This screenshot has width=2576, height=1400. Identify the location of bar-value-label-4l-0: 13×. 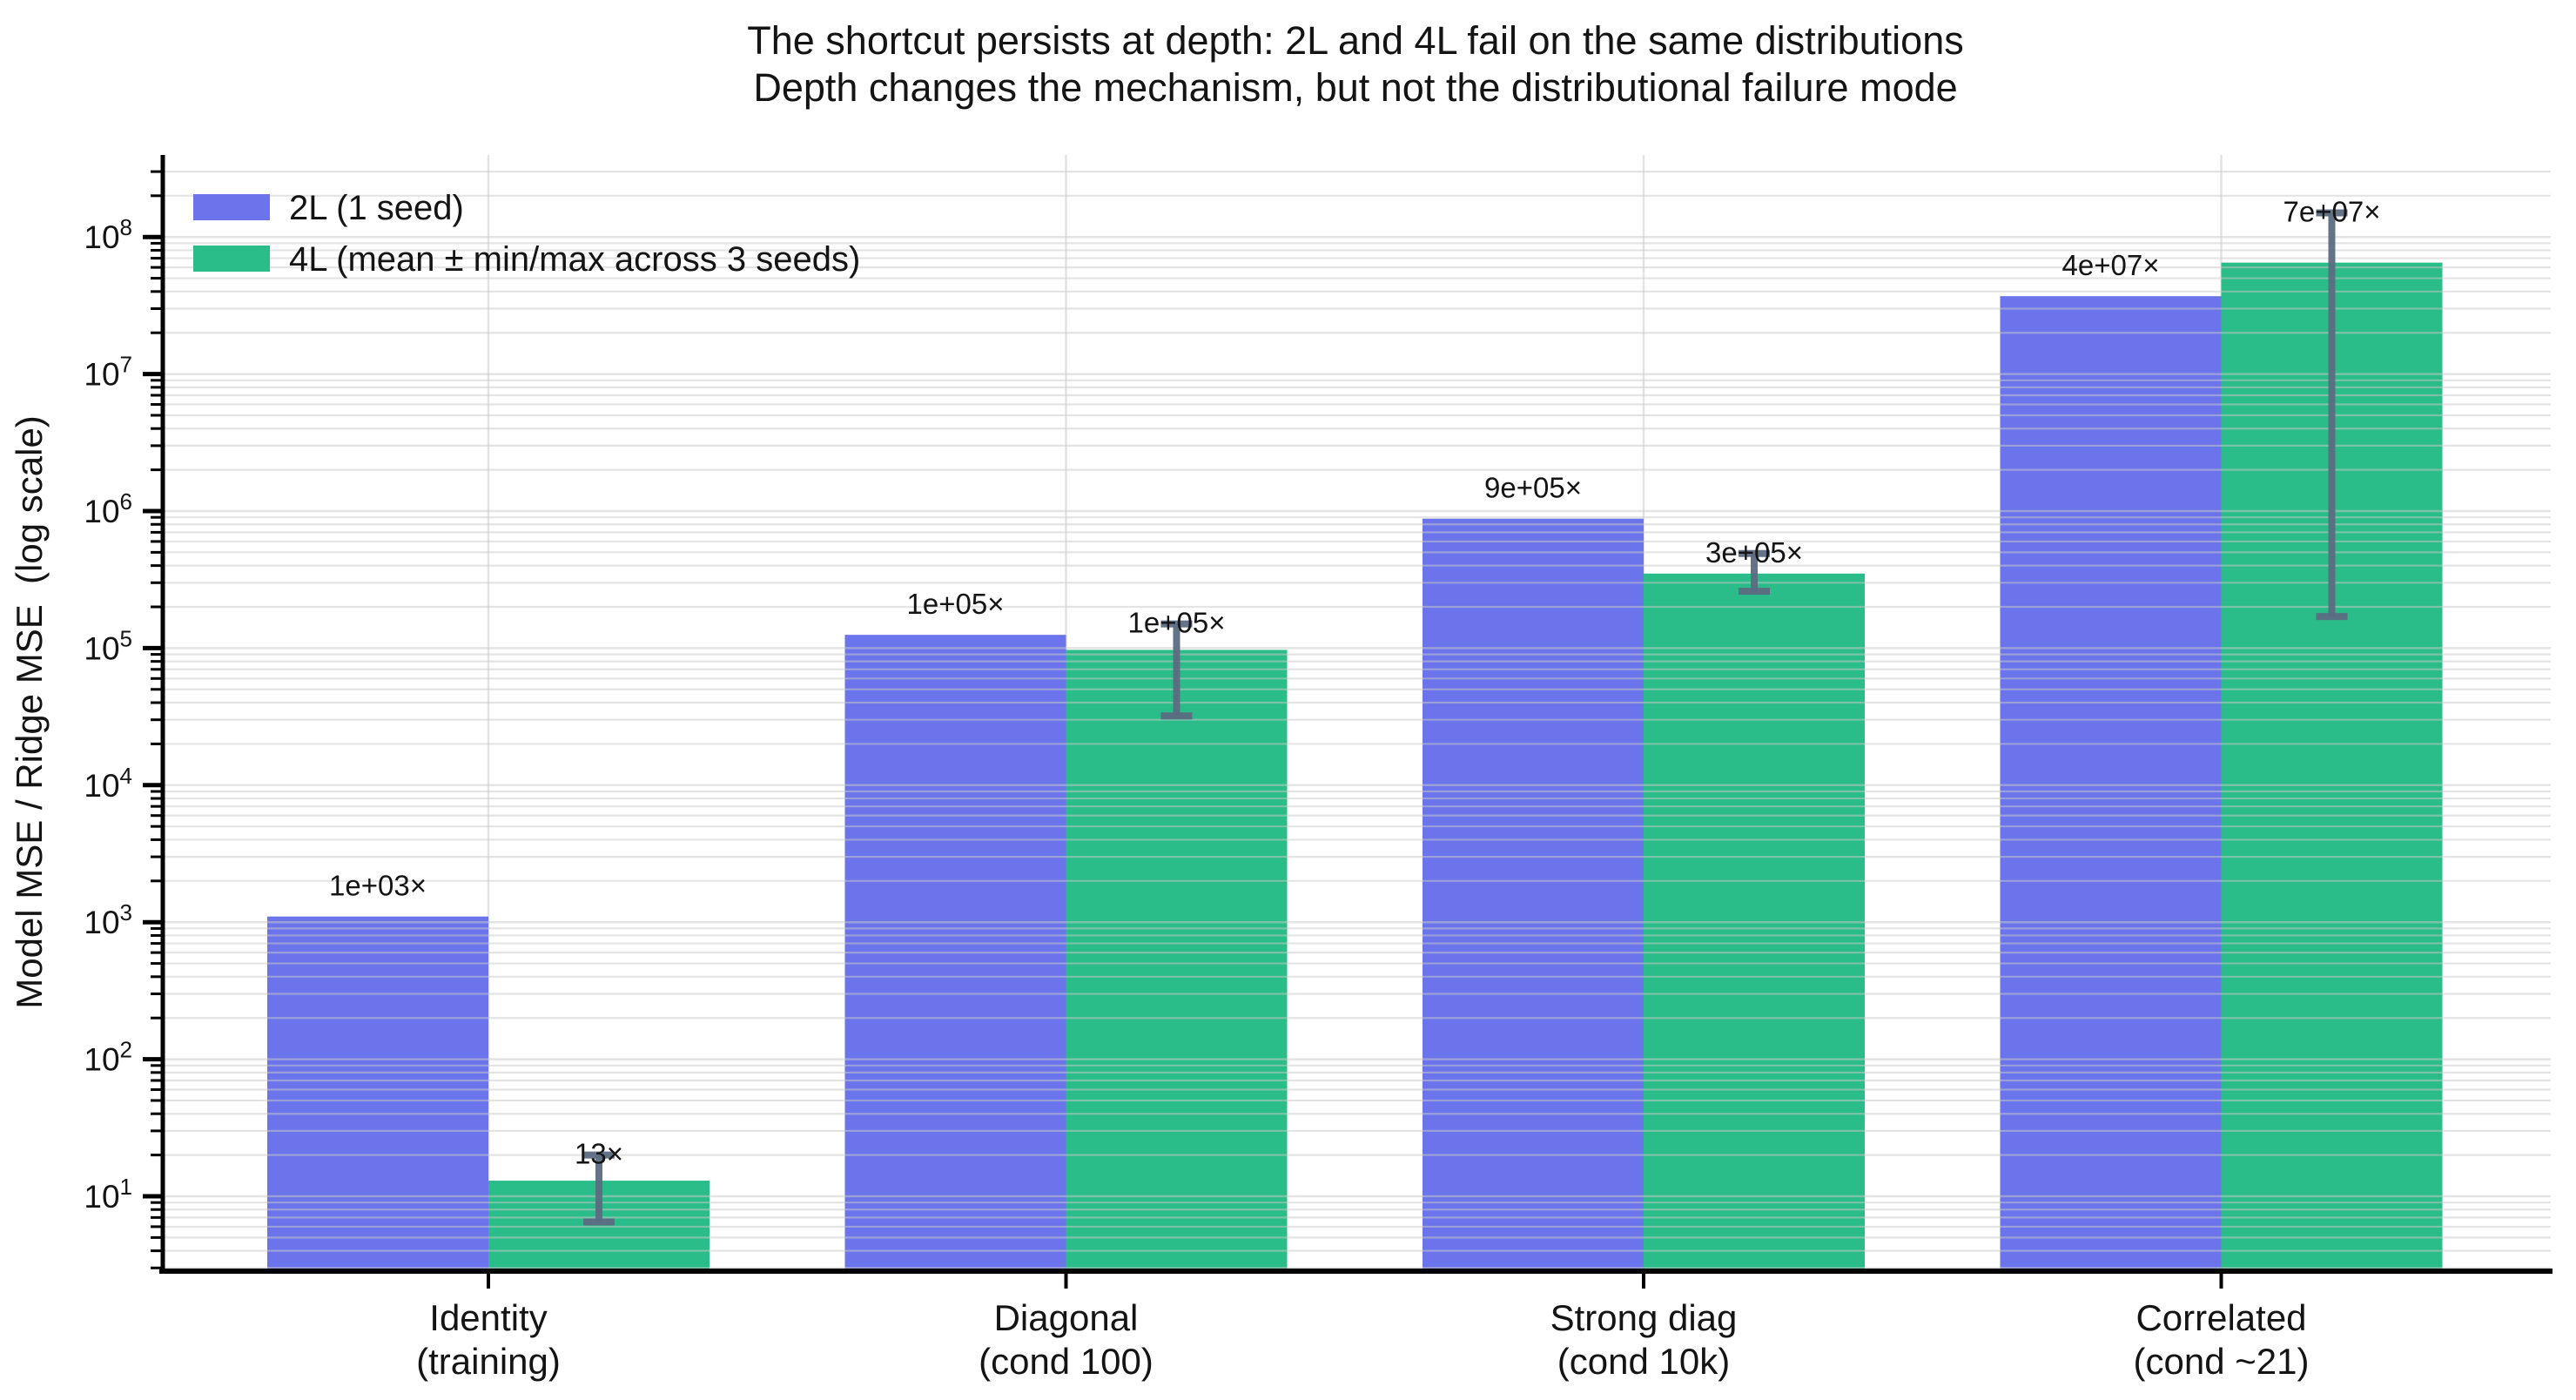
(599, 1154).